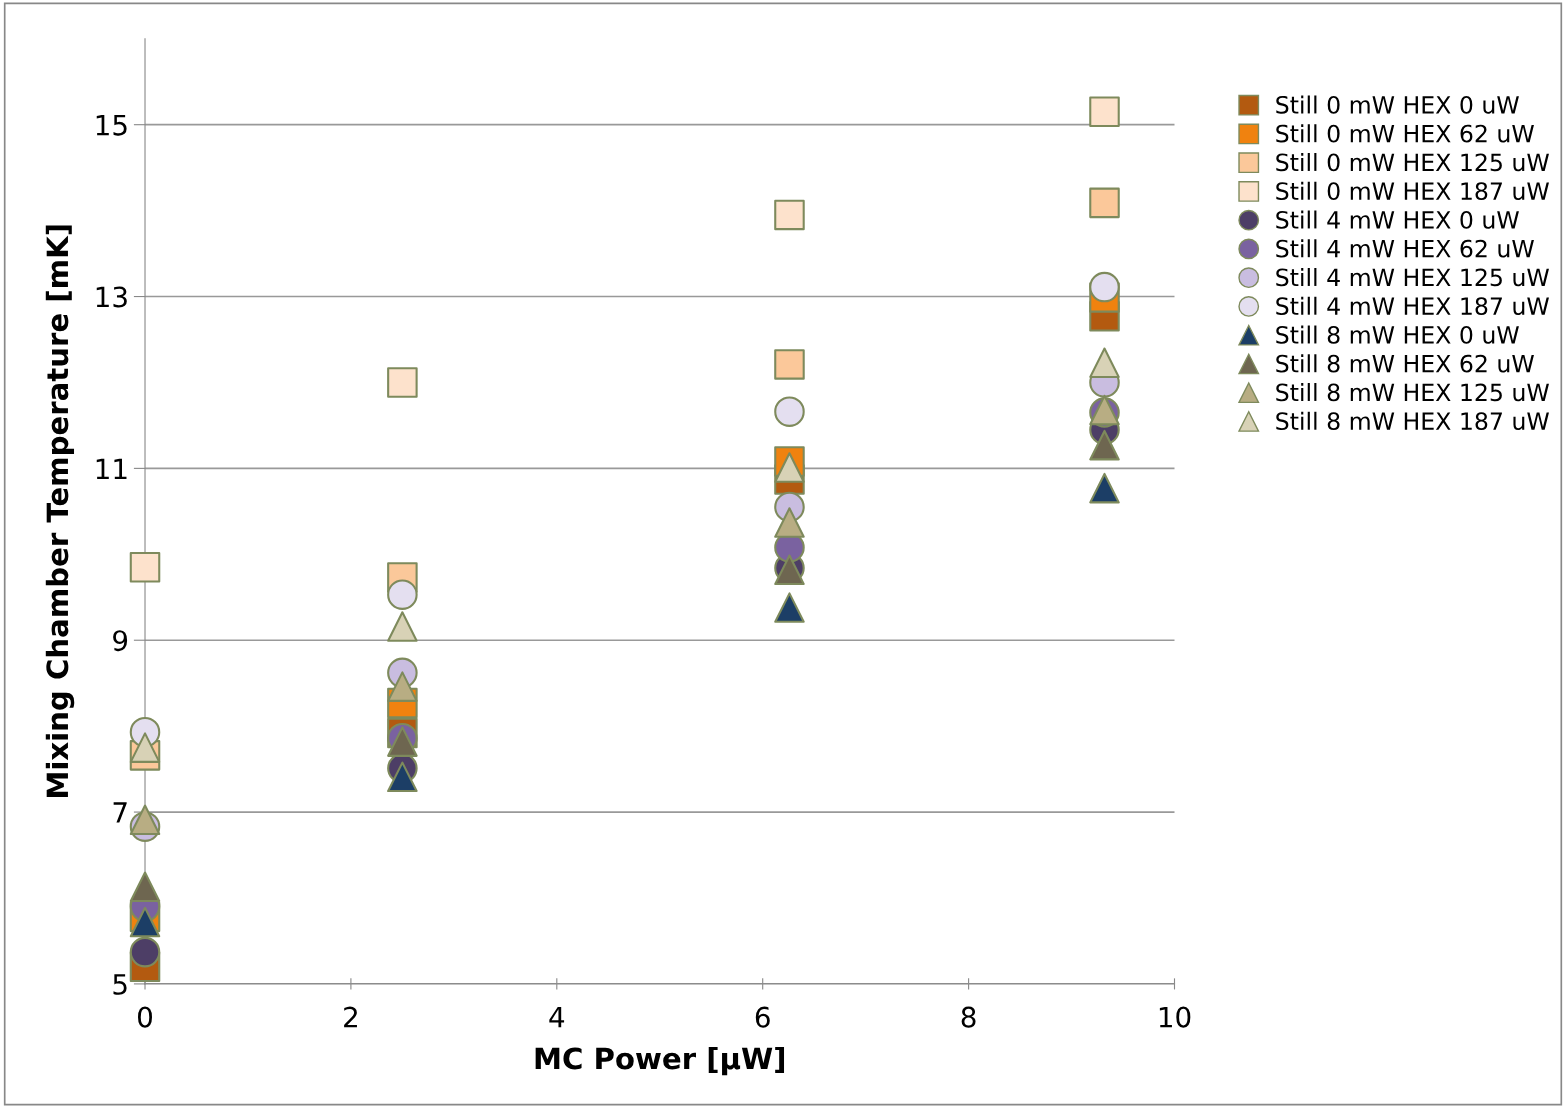 Image resolution: width=1566 pixels, height=1108 pixels. What do you see at coordinates (1405, 248) in the screenshot?
I see `legend-label: Still 4 mW HEX 62 uW` at bounding box center [1405, 248].